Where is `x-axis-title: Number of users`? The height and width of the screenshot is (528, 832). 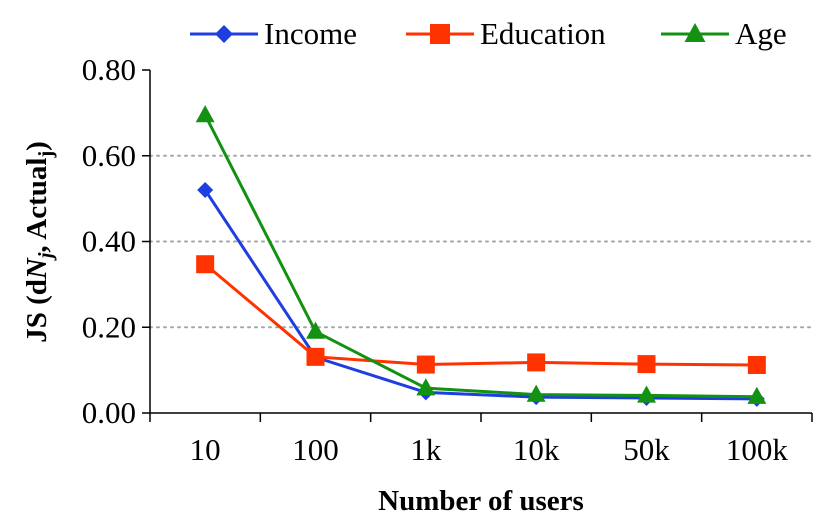 x-axis-title: Number of users is located at coordinates (481, 501).